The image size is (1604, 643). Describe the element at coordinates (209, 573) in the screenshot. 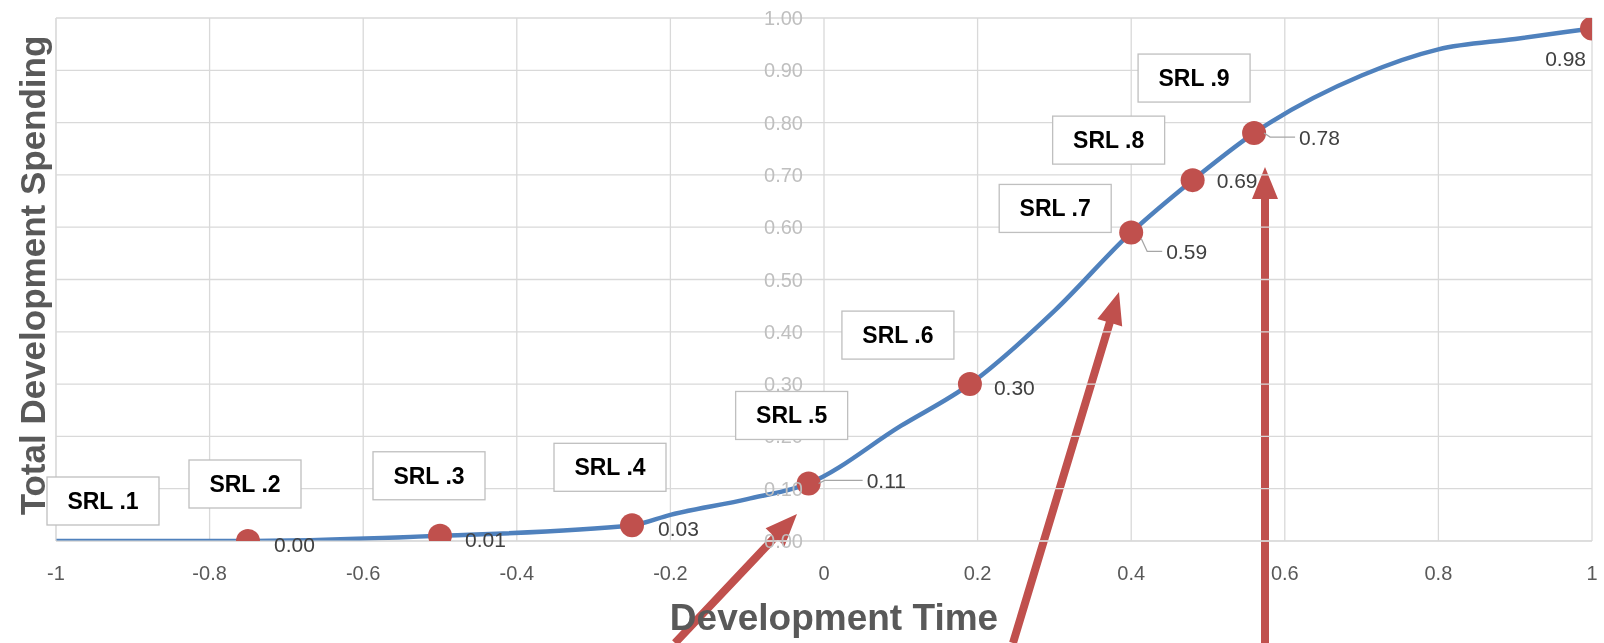

I see `x-tick-label: -0.8` at that location.